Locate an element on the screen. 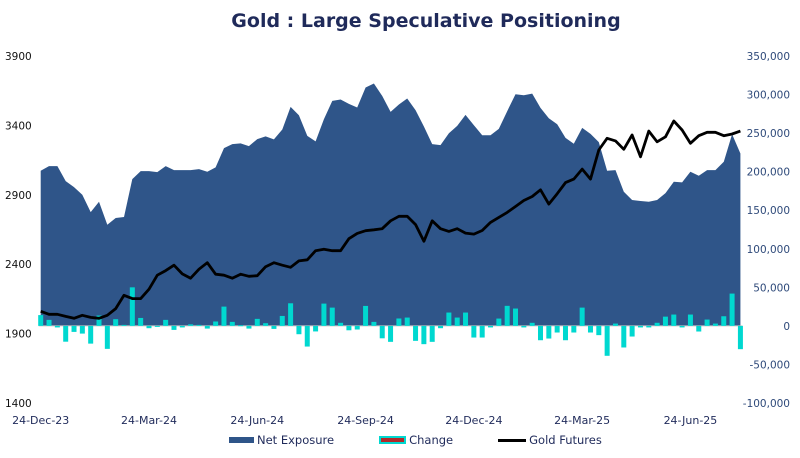 The height and width of the screenshot is (458, 800). y-left-tick-label: 2400 is located at coordinates (18, 265).